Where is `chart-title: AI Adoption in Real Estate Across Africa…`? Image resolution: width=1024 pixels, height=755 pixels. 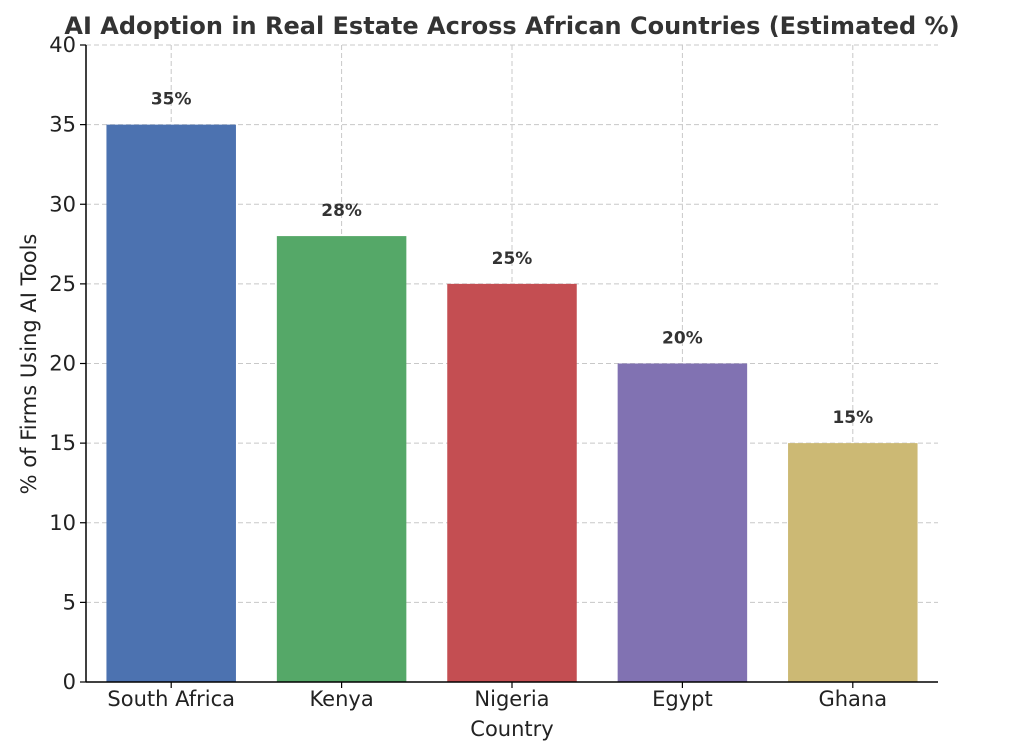 chart-title: AI Adoption in Real Estate Across Africa… is located at coordinates (511, 26).